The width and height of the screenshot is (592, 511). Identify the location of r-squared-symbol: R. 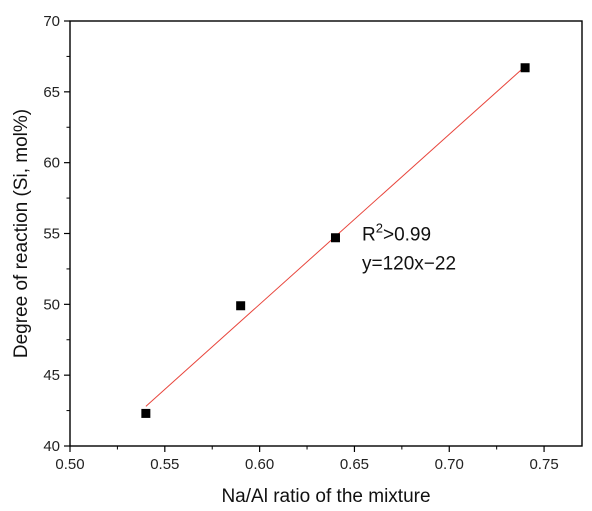
(369, 235).